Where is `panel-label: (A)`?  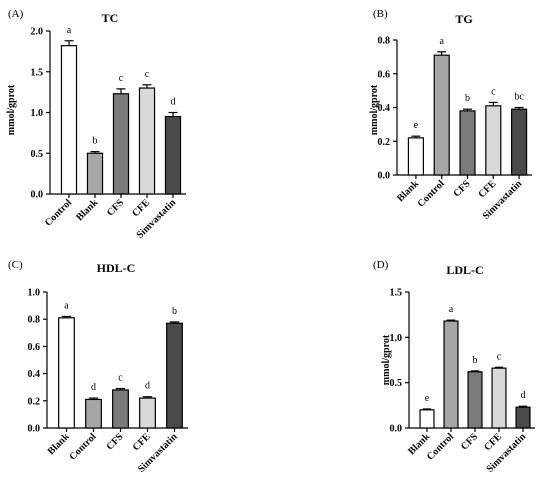
panel-label: (A) is located at coordinates (16, 14).